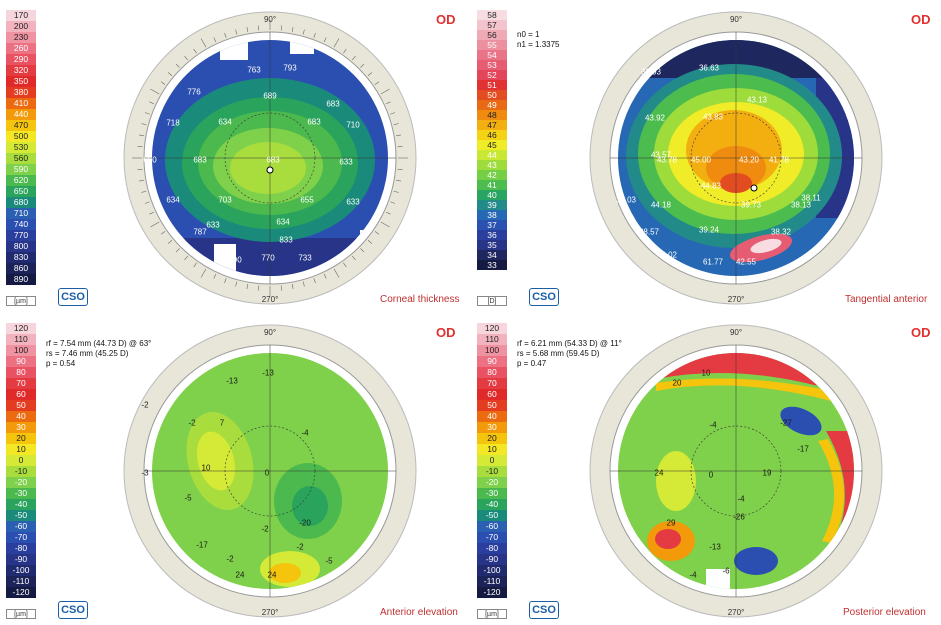 The height and width of the screenshot is (625, 941). What do you see at coordinates (749, 160) in the screenshot?
I see `map-value-label: 43.20` at bounding box center [749, 160].